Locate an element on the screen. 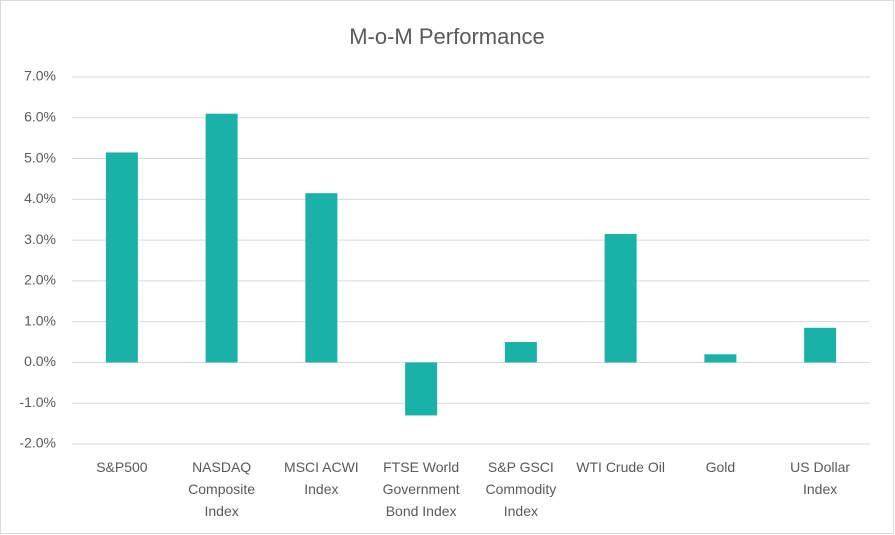 This screenshot has height=535, width=895. y-tick-label: 4.0% is located at coordinates (40, 198).